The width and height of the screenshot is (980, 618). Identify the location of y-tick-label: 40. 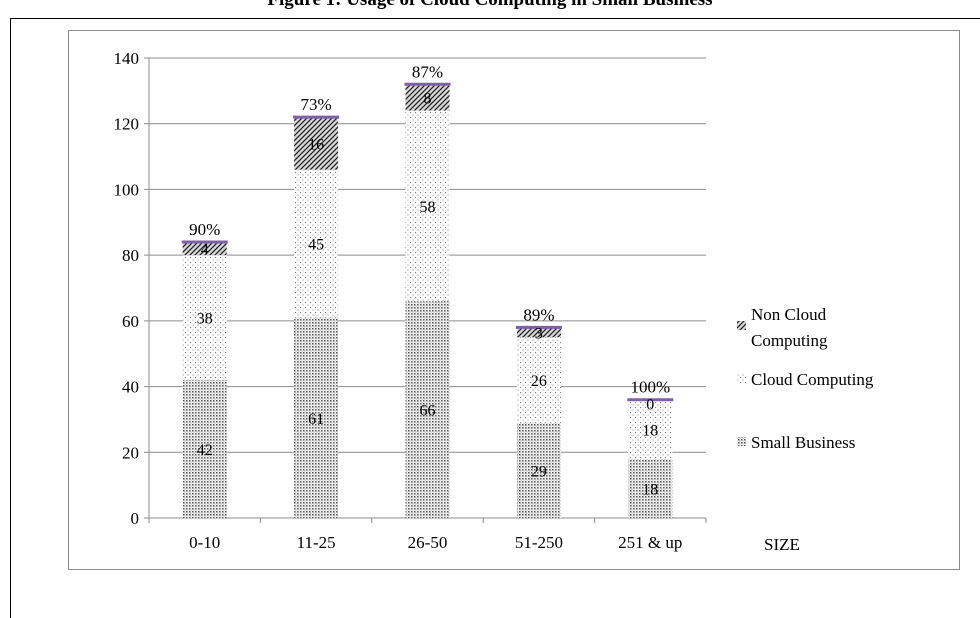
(130, 387).